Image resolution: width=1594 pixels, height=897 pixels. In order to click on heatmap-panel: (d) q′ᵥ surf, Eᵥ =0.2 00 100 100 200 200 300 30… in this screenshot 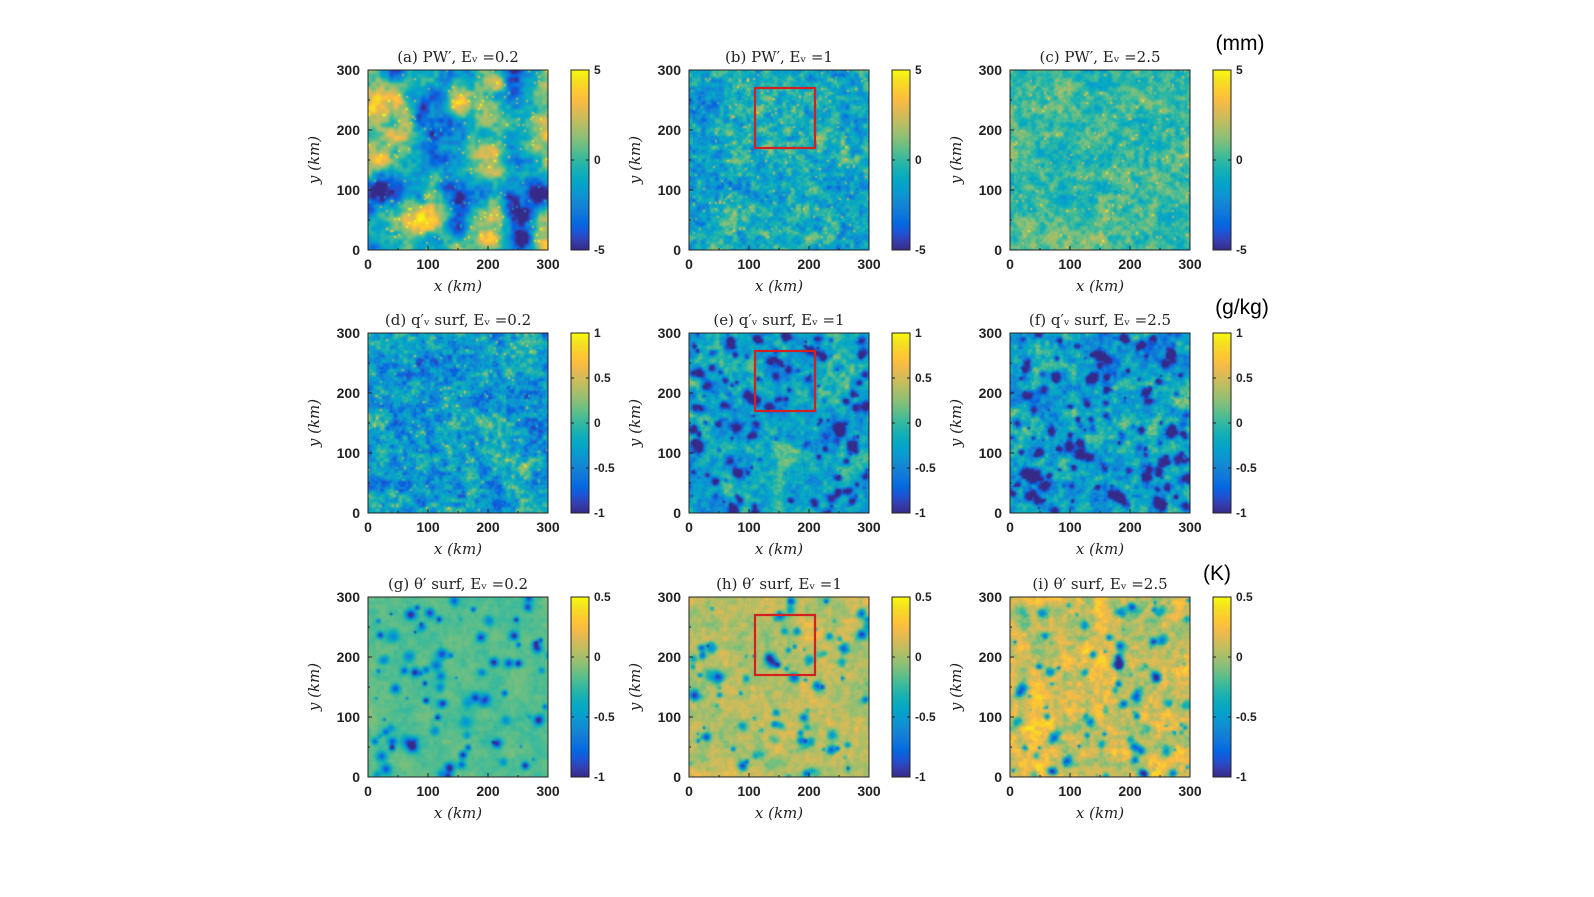, I will do `click(432, 434)`.